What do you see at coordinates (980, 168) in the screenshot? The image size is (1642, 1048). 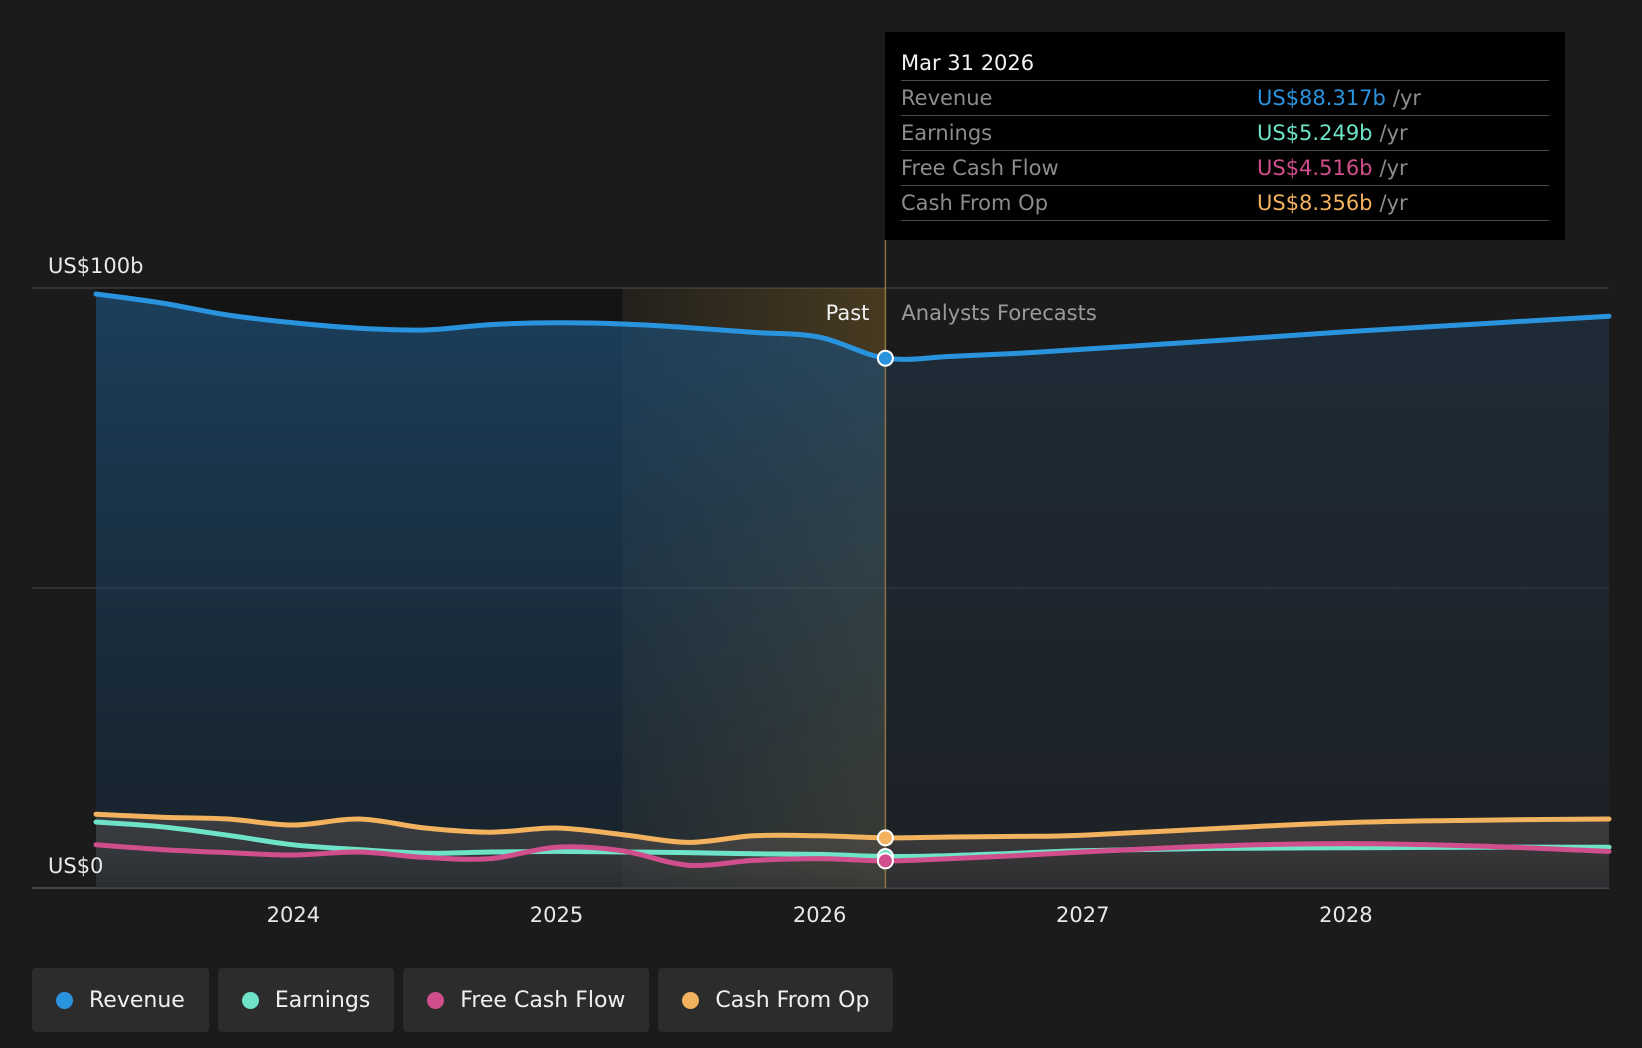 I see `tooltip-row-label: Free Cash Flow` at bounding box center [980, 168].